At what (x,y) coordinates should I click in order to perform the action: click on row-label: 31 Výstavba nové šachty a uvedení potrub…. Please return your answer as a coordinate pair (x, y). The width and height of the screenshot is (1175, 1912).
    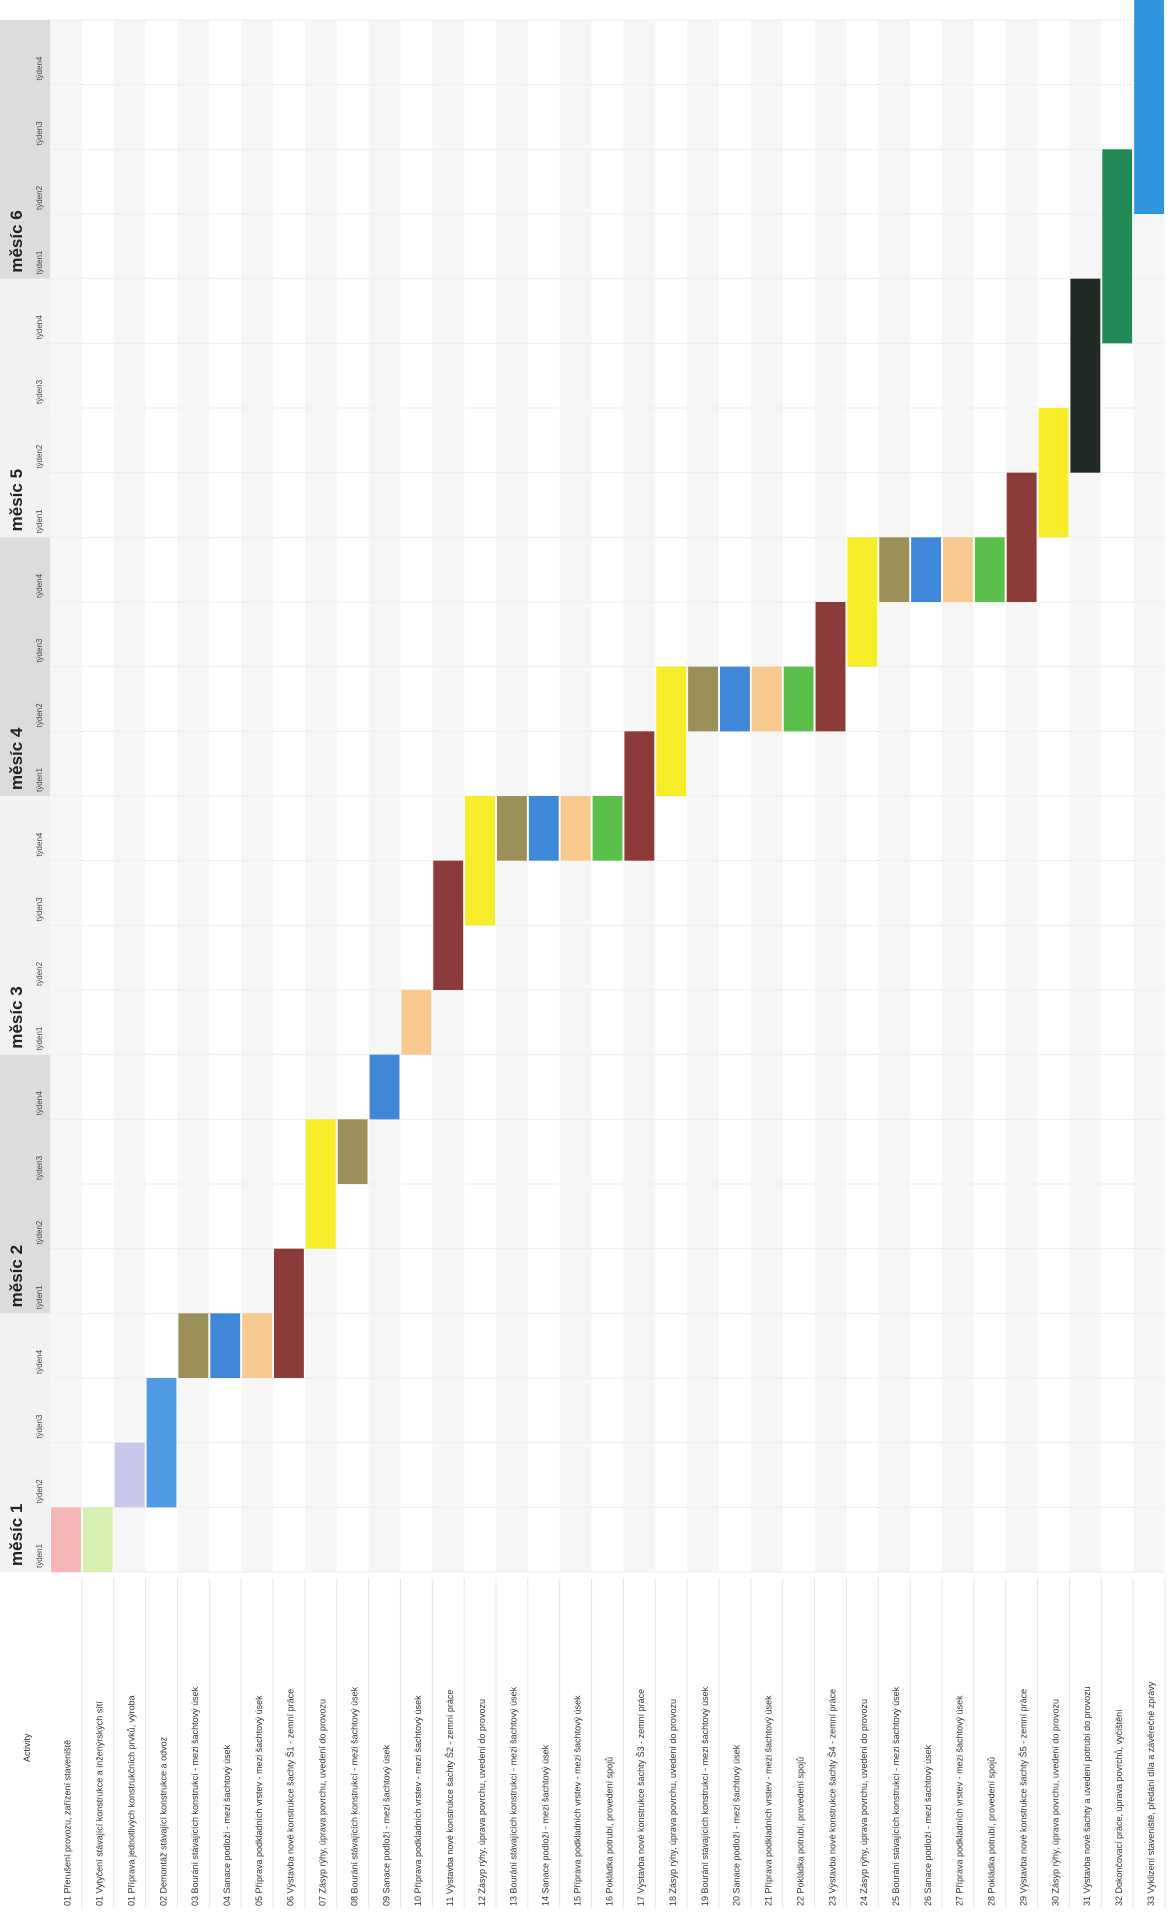
    Looking at the image, I should click on (1087, 1796).